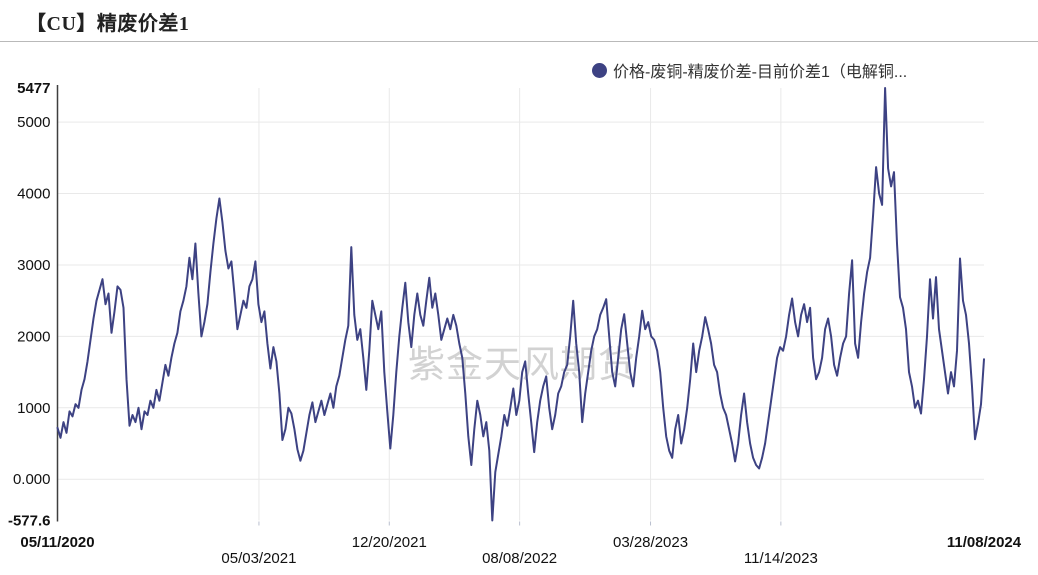  What do you see at coordinates (519, 558) in the screenshot?
I see `x-axis-label: 08/08/2022` at bounding box center [519, 558].